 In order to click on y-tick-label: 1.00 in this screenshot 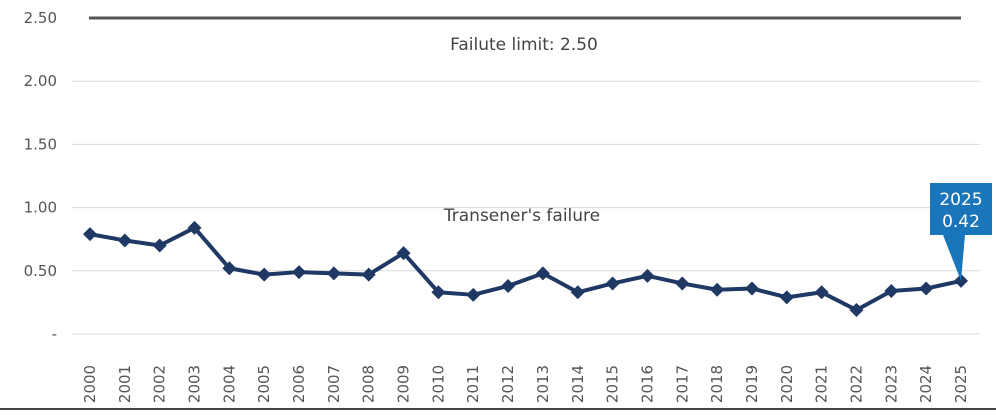, I will do `click(40, 208)`.